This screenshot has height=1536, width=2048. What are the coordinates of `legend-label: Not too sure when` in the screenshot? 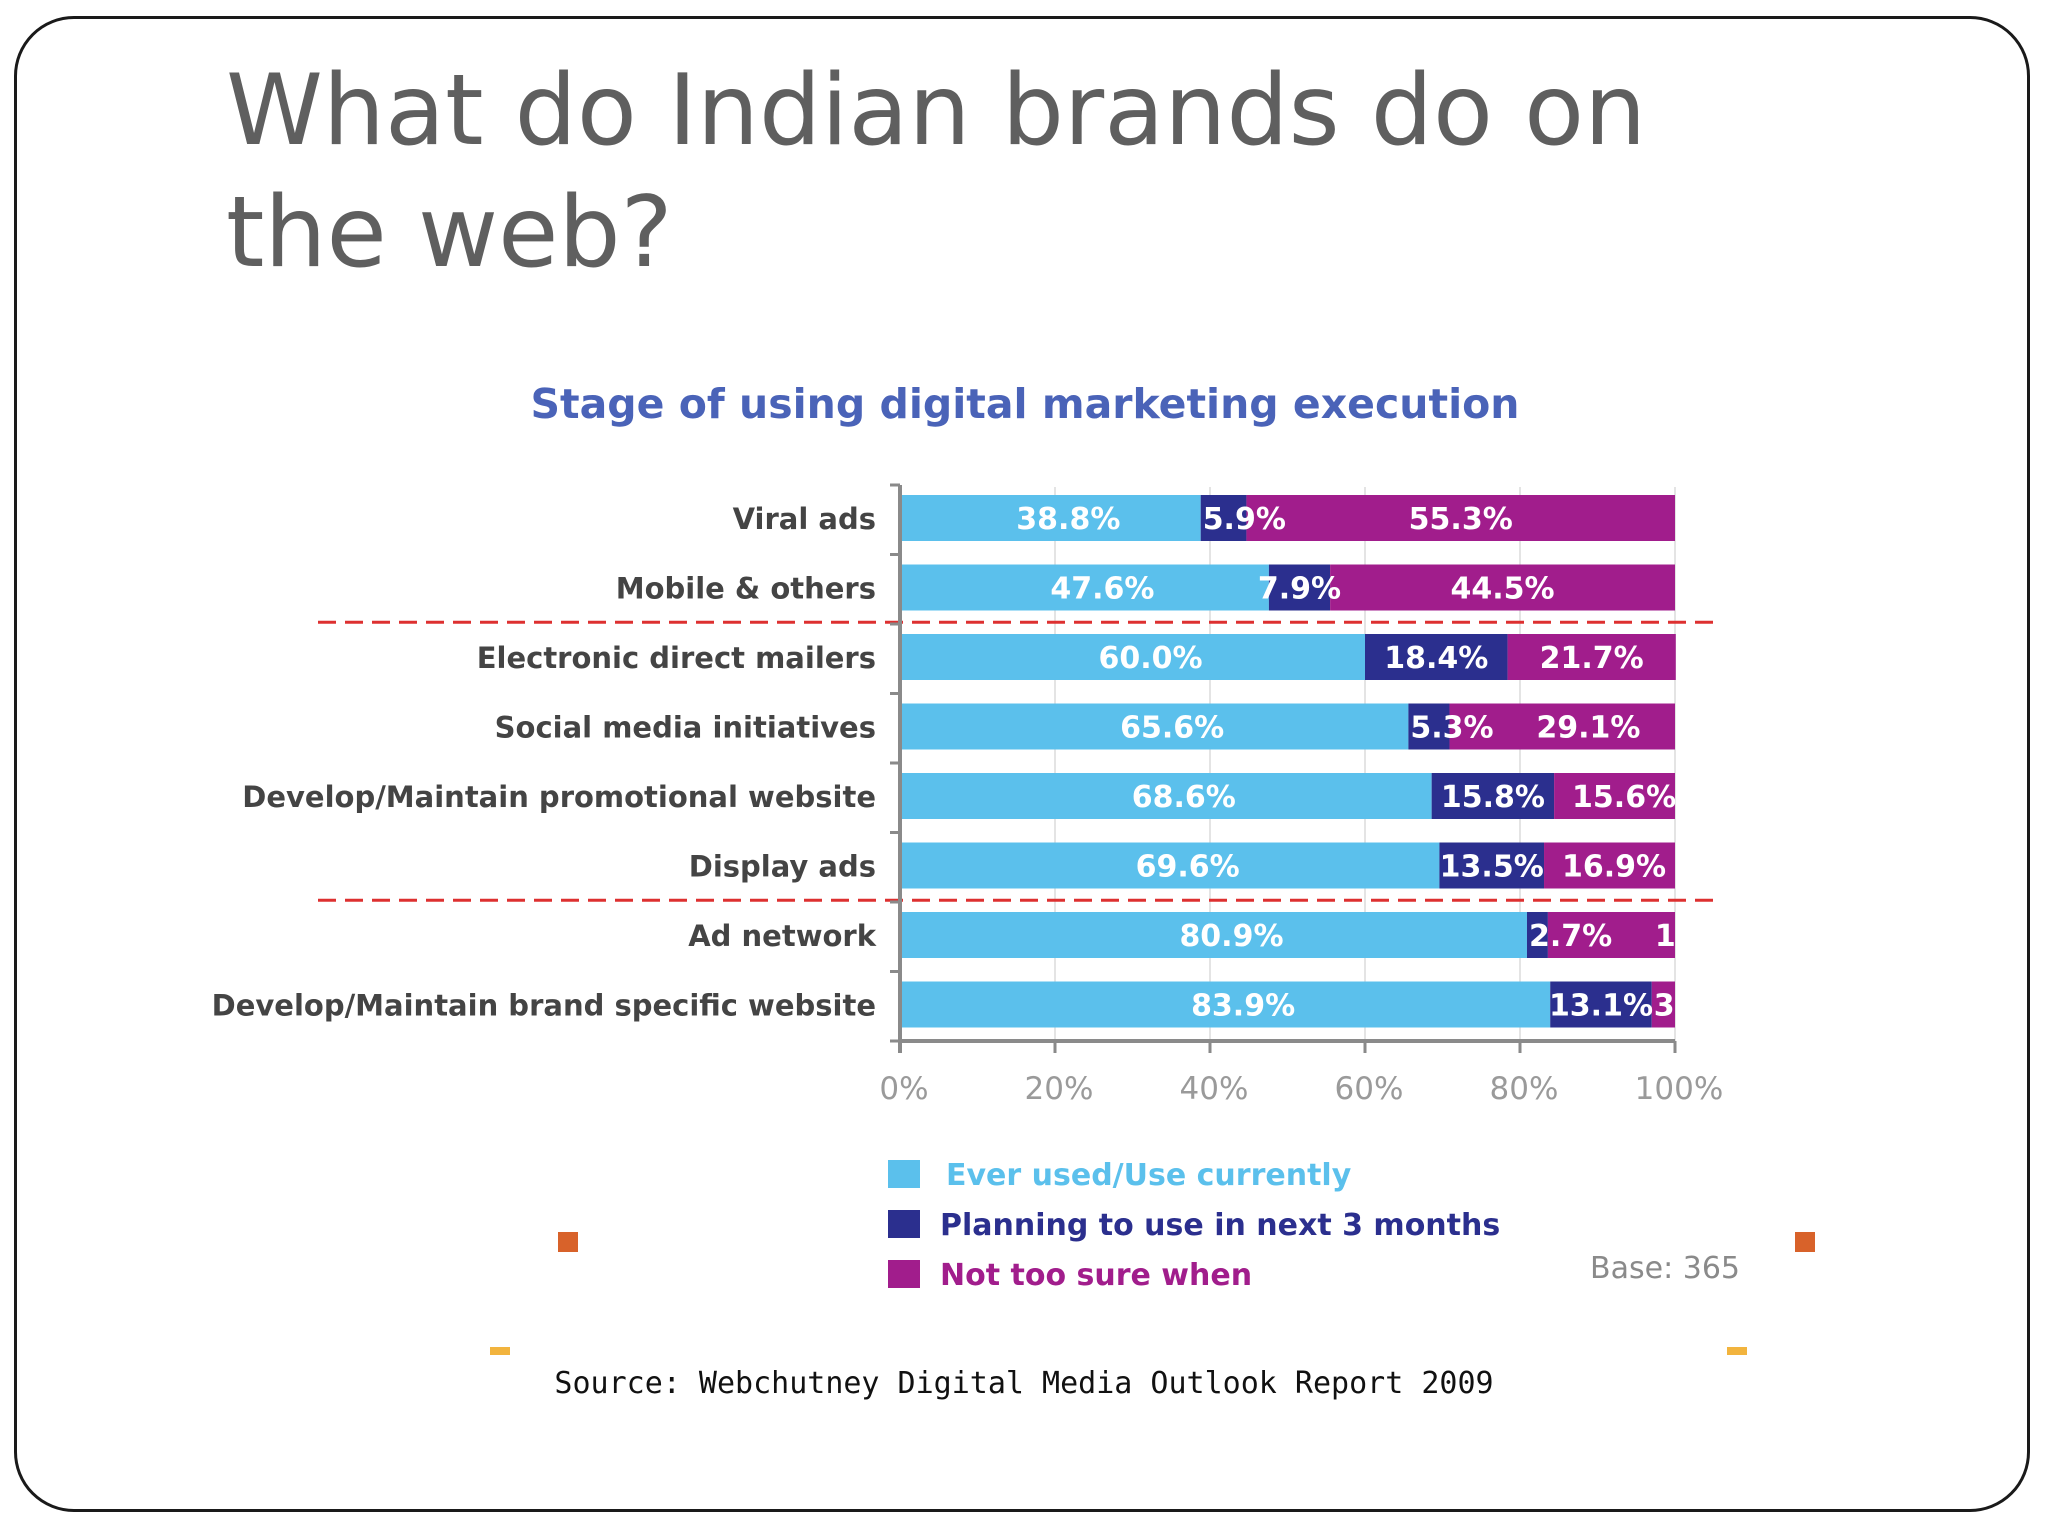 It's located at (1096, 1275).